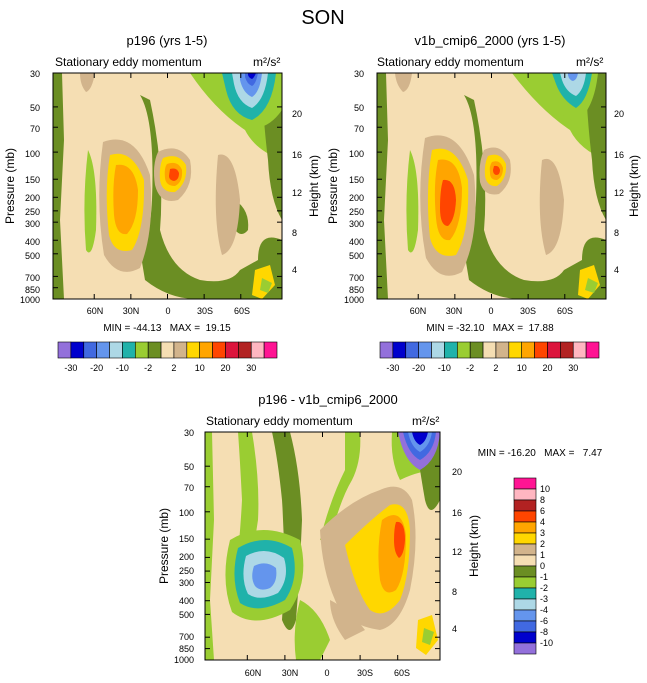  I want to click on panel-b-stats: MIN = -32.10 MAX = 17.88, so click(490, 328).